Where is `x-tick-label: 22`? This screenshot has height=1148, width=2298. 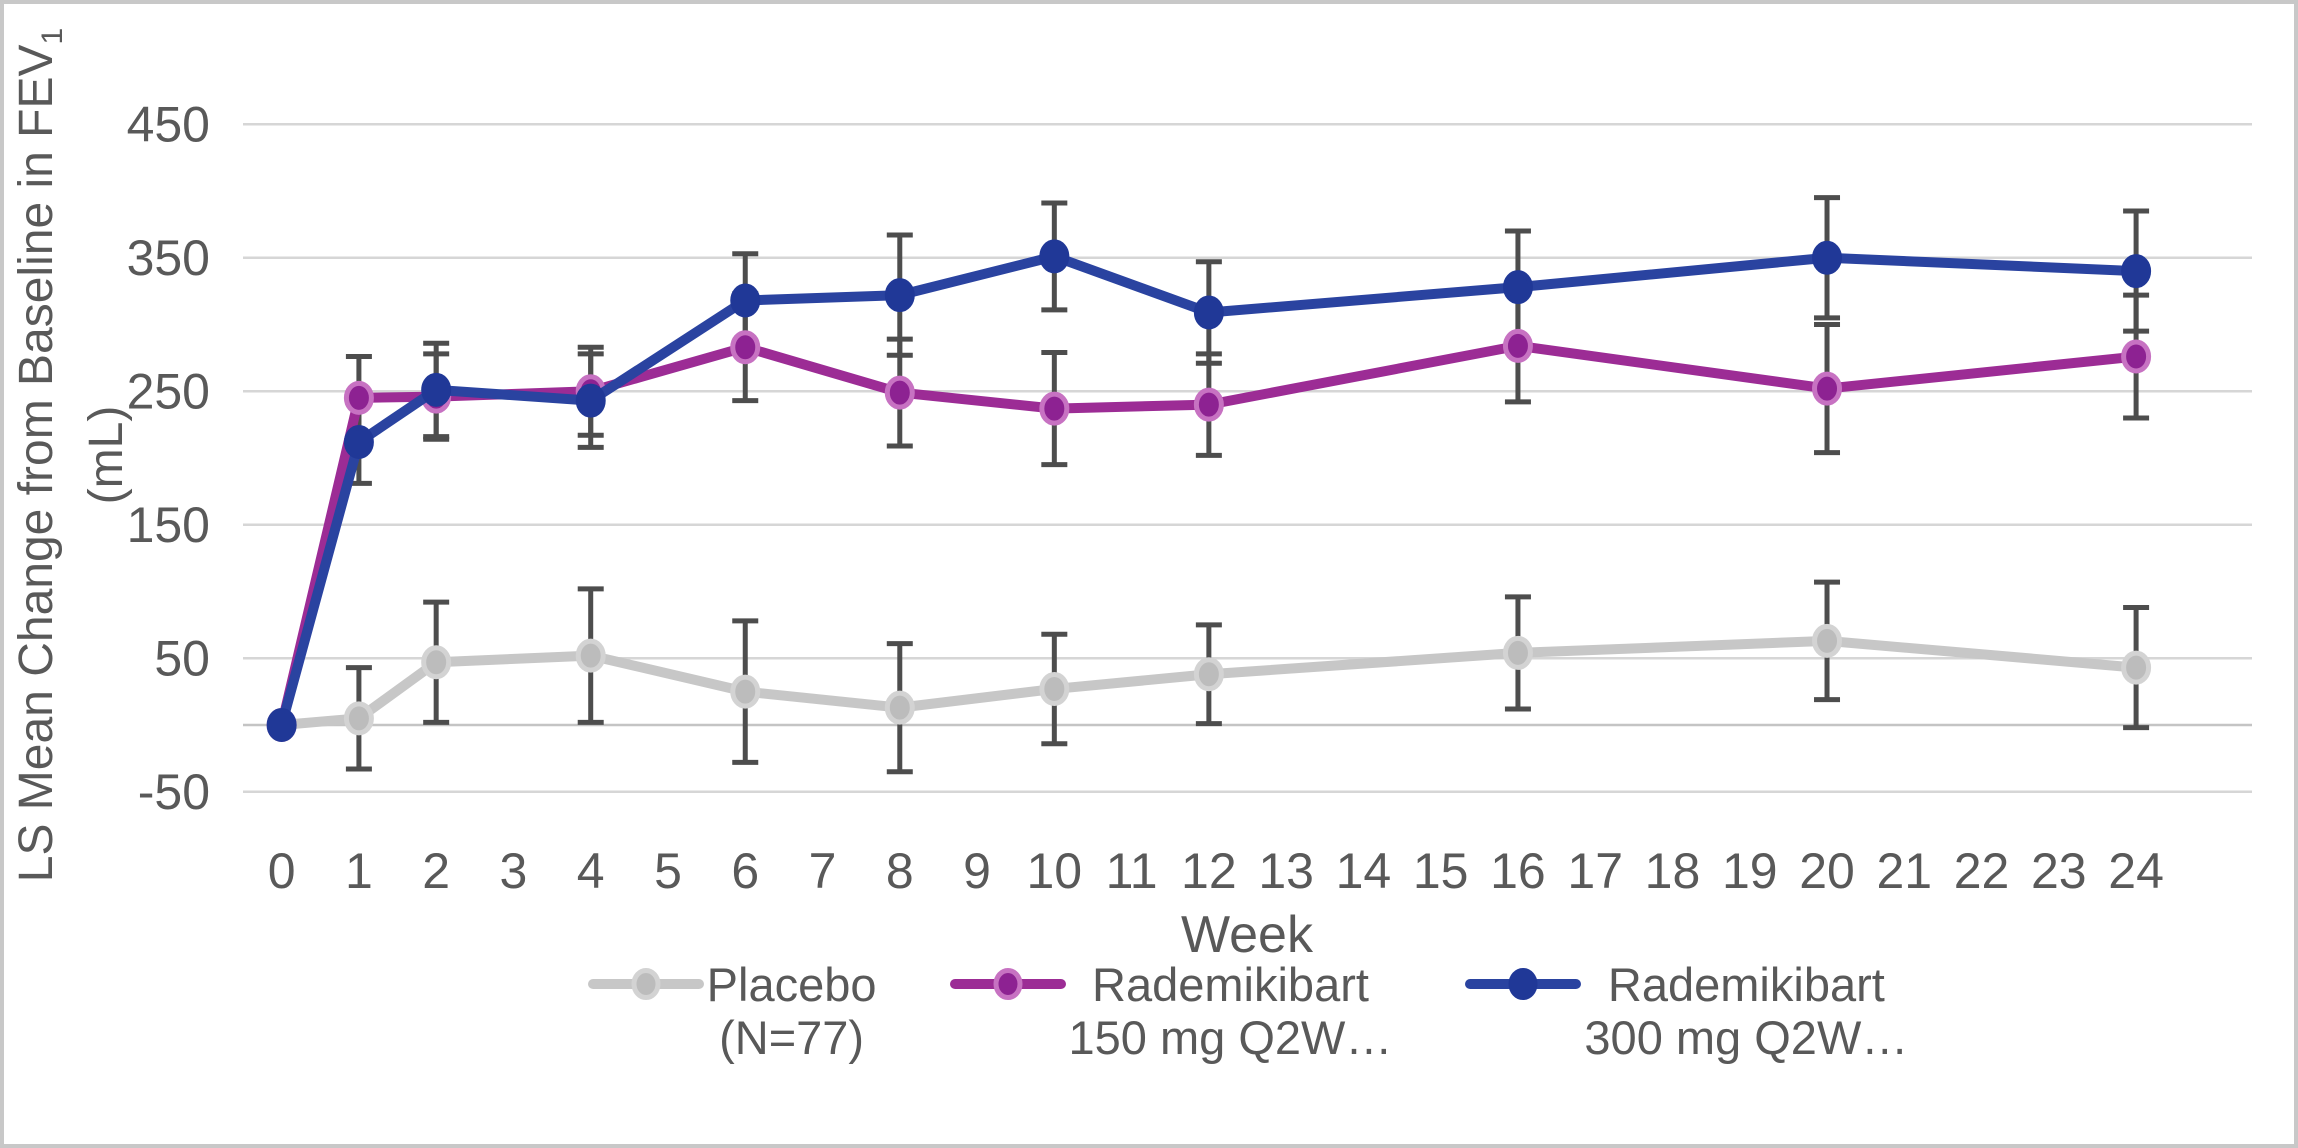
x-tick-label: 22 is located at coordinates (1982, 871).